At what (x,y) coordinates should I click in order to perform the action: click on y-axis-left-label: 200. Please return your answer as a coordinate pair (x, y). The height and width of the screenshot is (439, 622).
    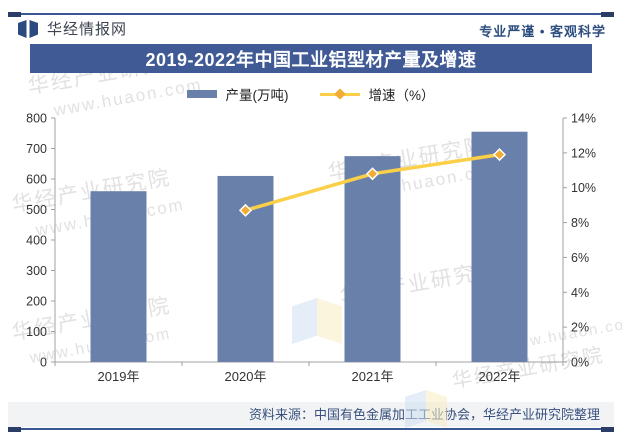
    Looking at the image, I should click on (36, 302).